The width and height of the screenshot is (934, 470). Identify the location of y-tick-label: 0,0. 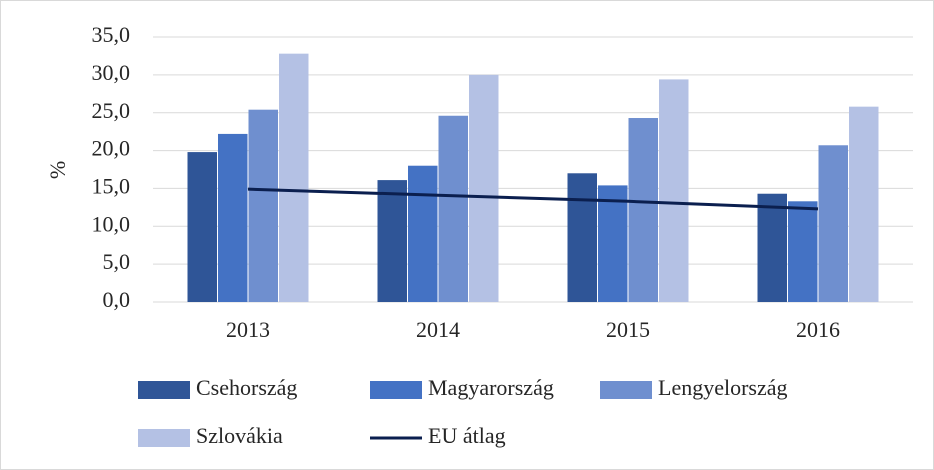
(117, 299).